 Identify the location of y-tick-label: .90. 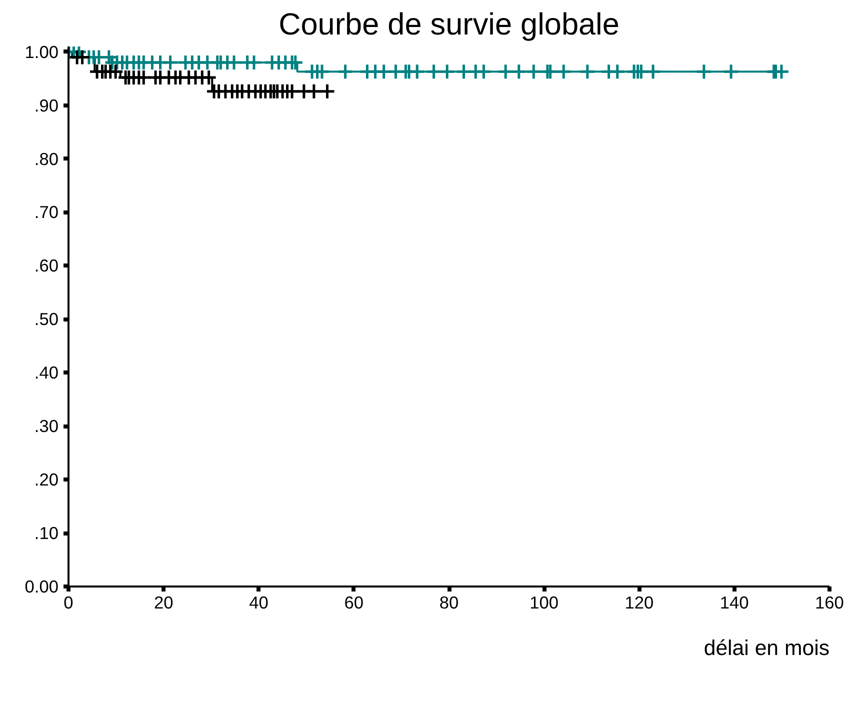
(46, 105).